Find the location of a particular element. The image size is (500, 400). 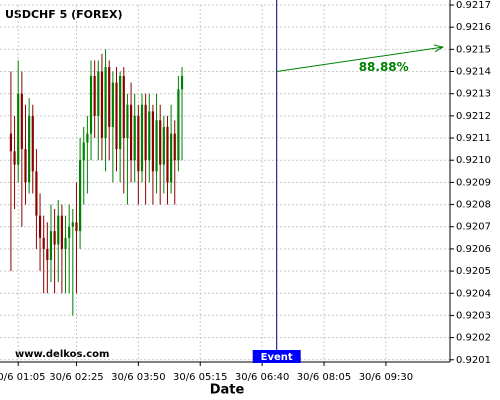

x-tick-label: 30/6 06:40 is located at coordinates (262, 377).